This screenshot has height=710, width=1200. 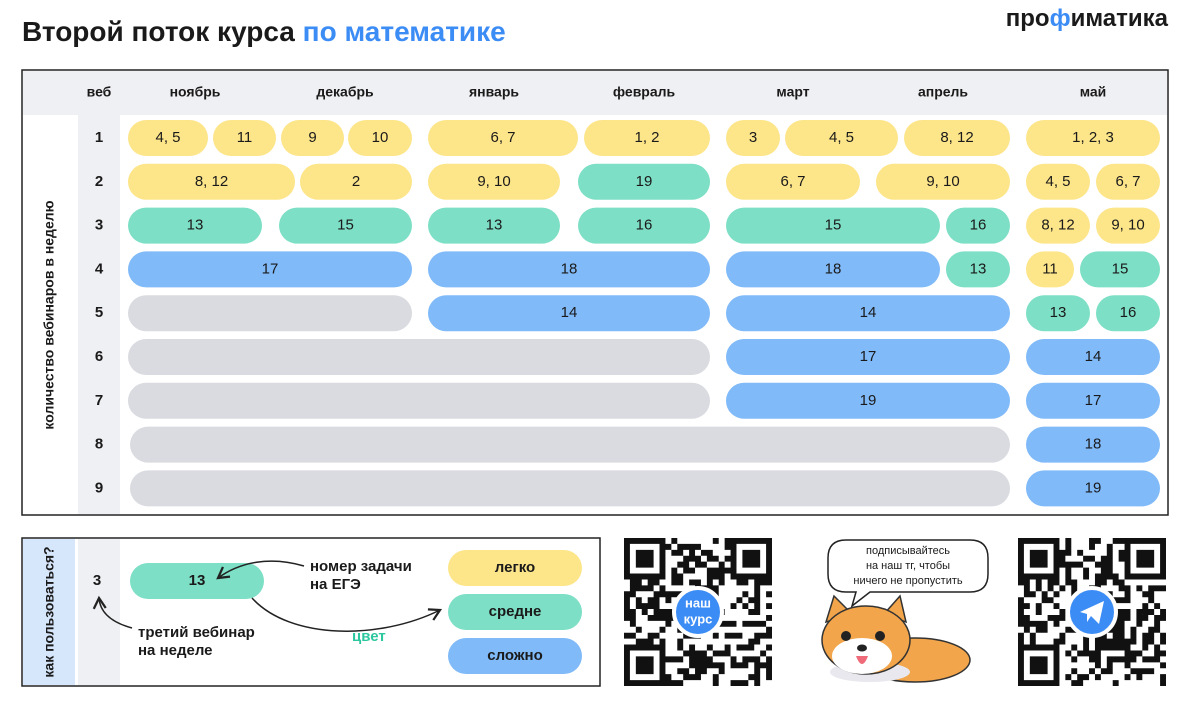 I want to click on pill-text: 15, so click(x=1120, y=268).